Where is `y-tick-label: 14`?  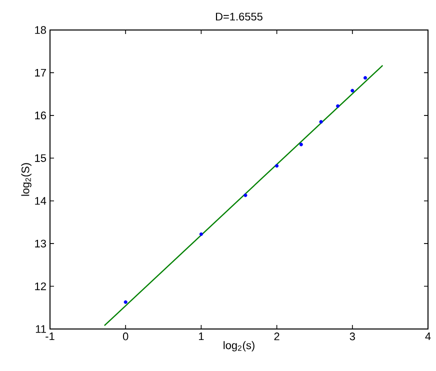 y-tick-label: 14 is located at coordinates (40, 201).